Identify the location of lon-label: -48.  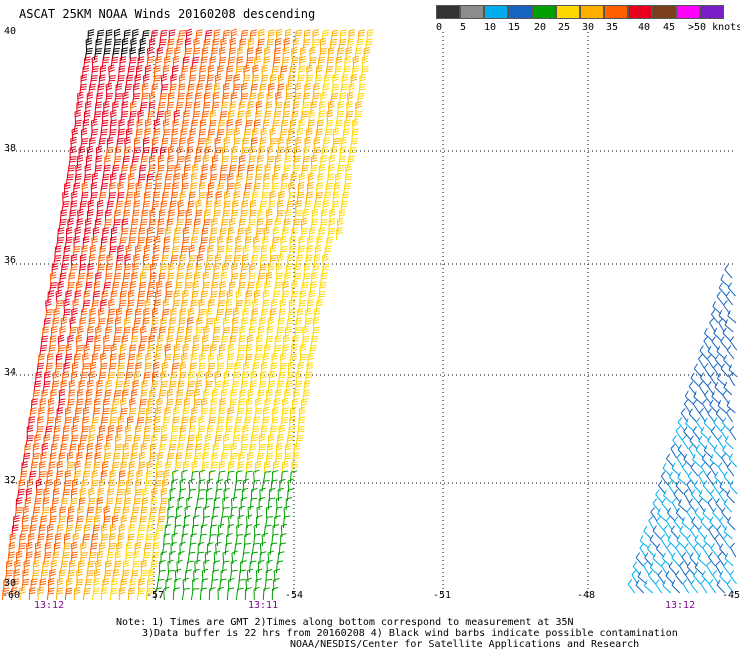
(586, 595).